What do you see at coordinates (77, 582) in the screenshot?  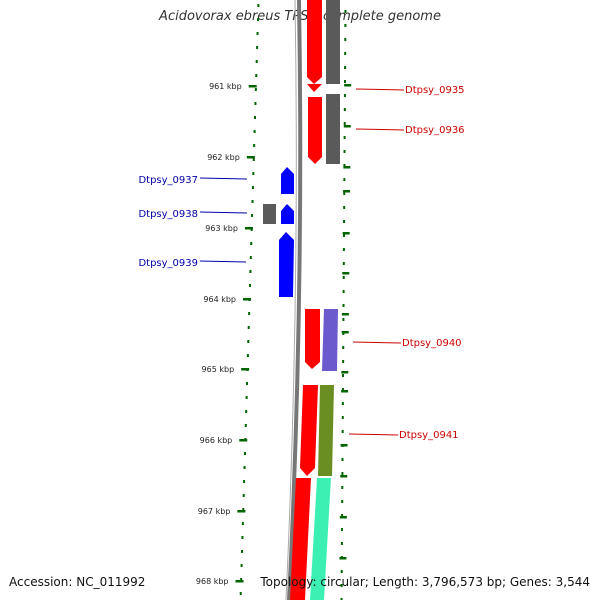 I see `accession-text: Accession: NC_011992` at bounding box center [77, 582].